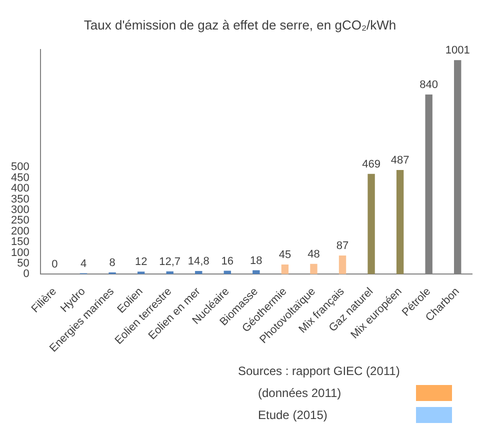  Describe the element at coordinates (20, 252) in the screenshot. I see `y-tick-label: 100` at that location.